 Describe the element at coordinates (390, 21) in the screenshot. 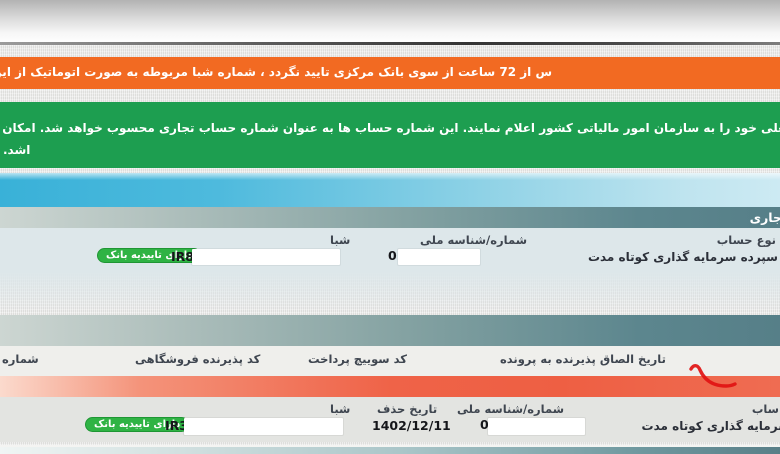

I see `top-chrome-area` at that location.